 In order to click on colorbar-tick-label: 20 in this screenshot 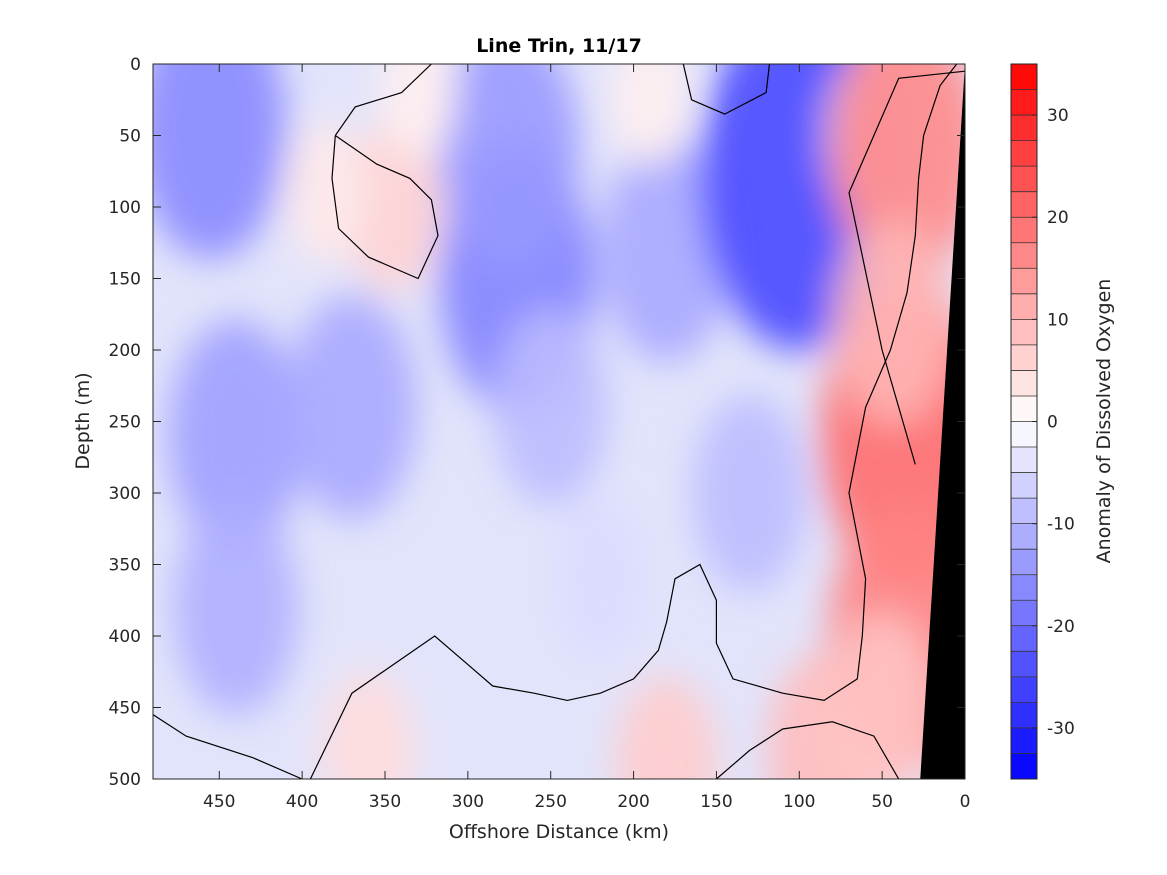, I will do `click(1058, 218)`.